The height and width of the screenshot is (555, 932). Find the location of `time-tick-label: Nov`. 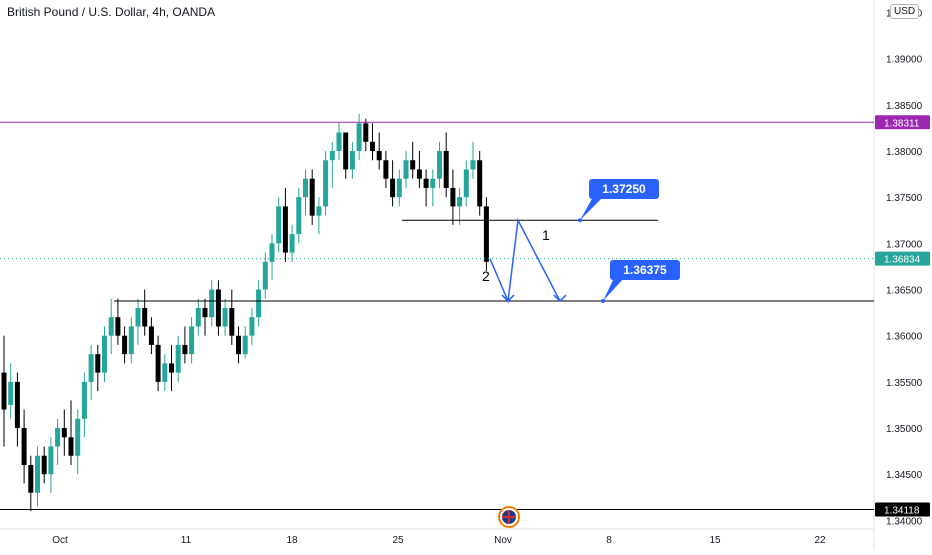

time-tick-label: Nov is located at coordinates (503, 540).